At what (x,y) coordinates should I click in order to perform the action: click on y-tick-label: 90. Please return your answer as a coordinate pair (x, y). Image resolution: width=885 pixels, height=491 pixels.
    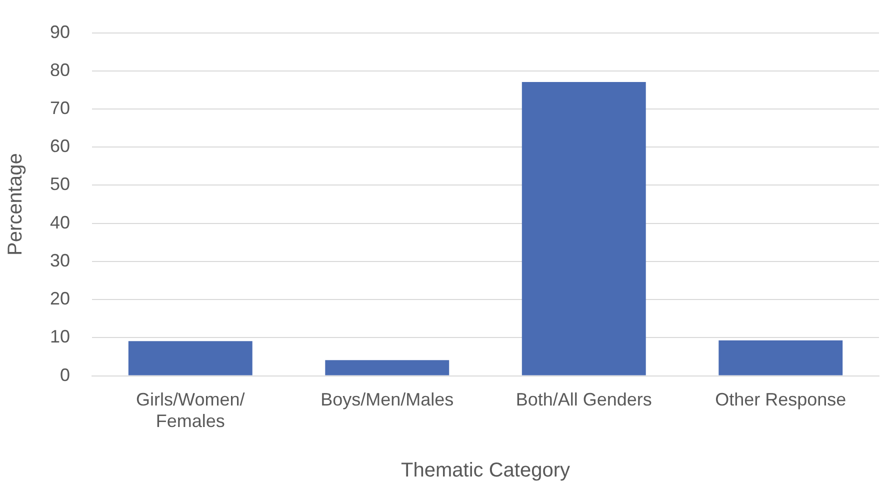
    Looking at the image, I should click on (60, 32).